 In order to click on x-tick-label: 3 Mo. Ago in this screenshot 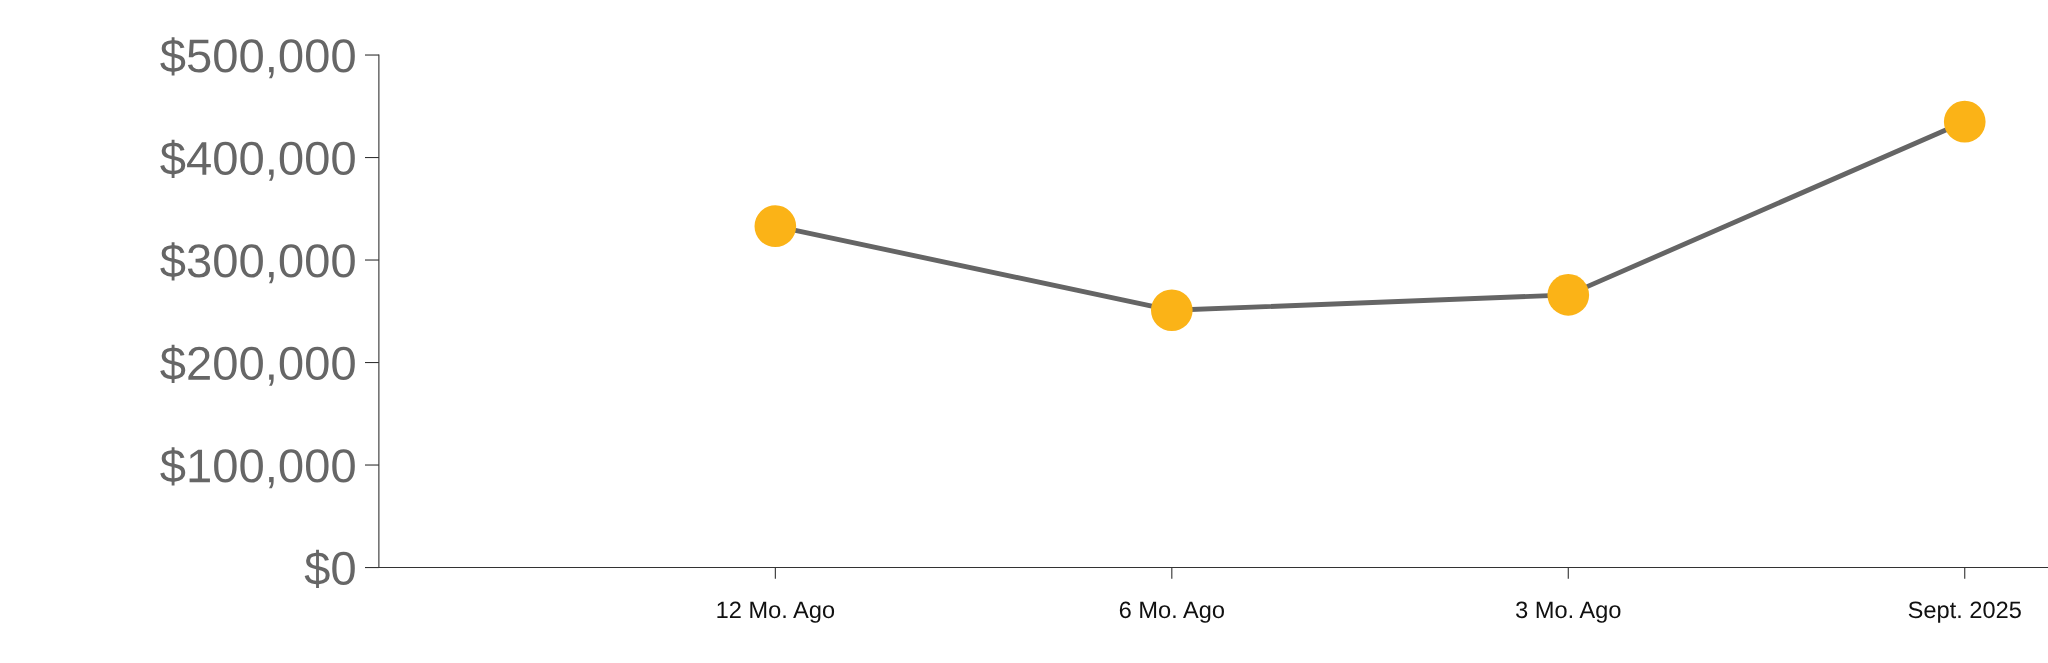, I will do `click(1568, 612)`.